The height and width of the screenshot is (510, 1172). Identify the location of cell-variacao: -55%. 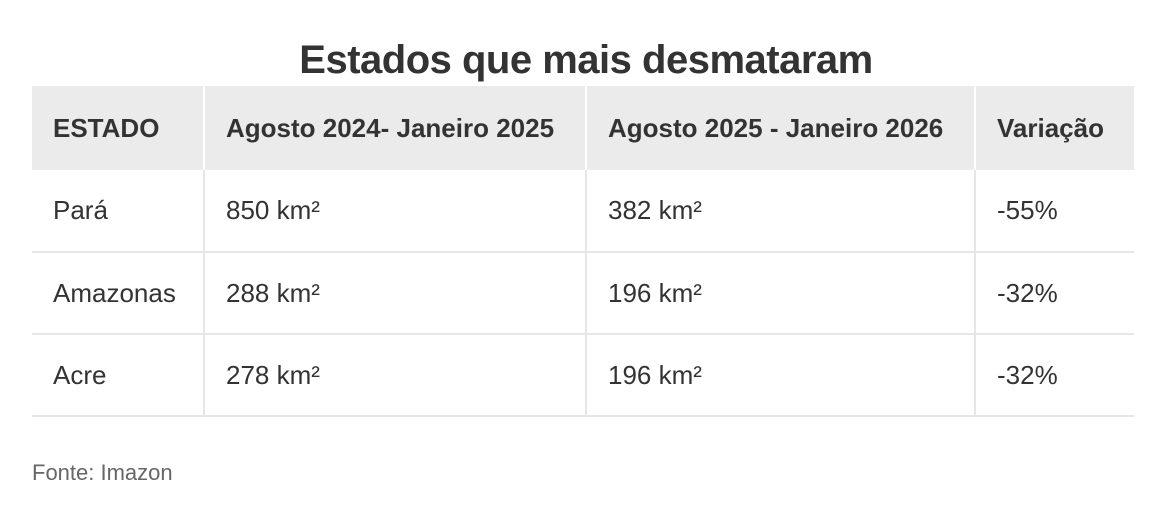
(1054, 211).